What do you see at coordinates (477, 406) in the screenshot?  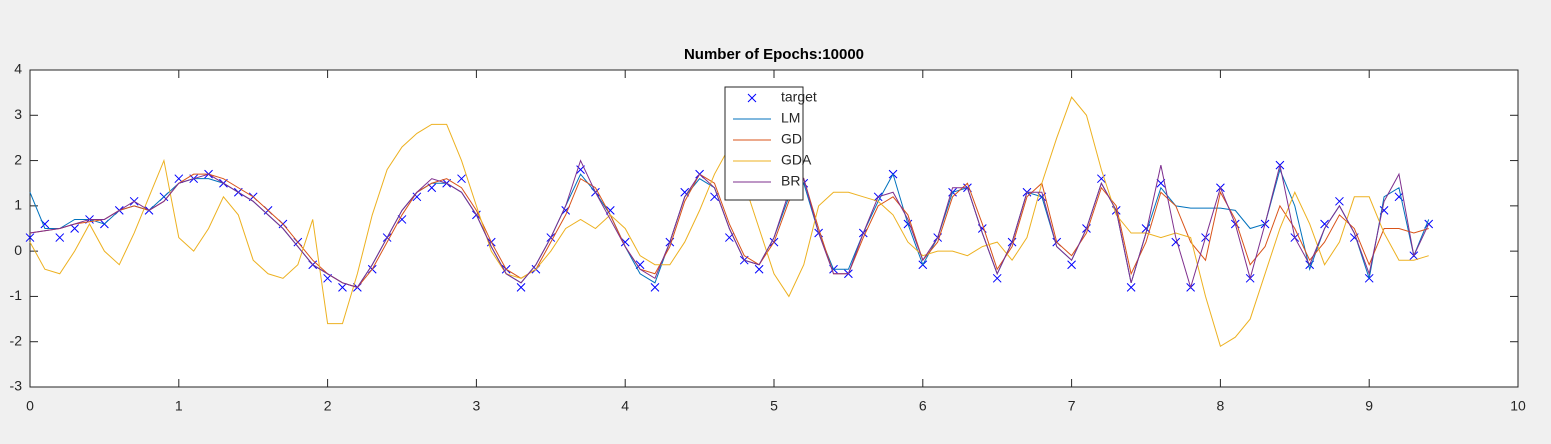 I see `x-tick-label: 3` at bounding box center [477, 406].